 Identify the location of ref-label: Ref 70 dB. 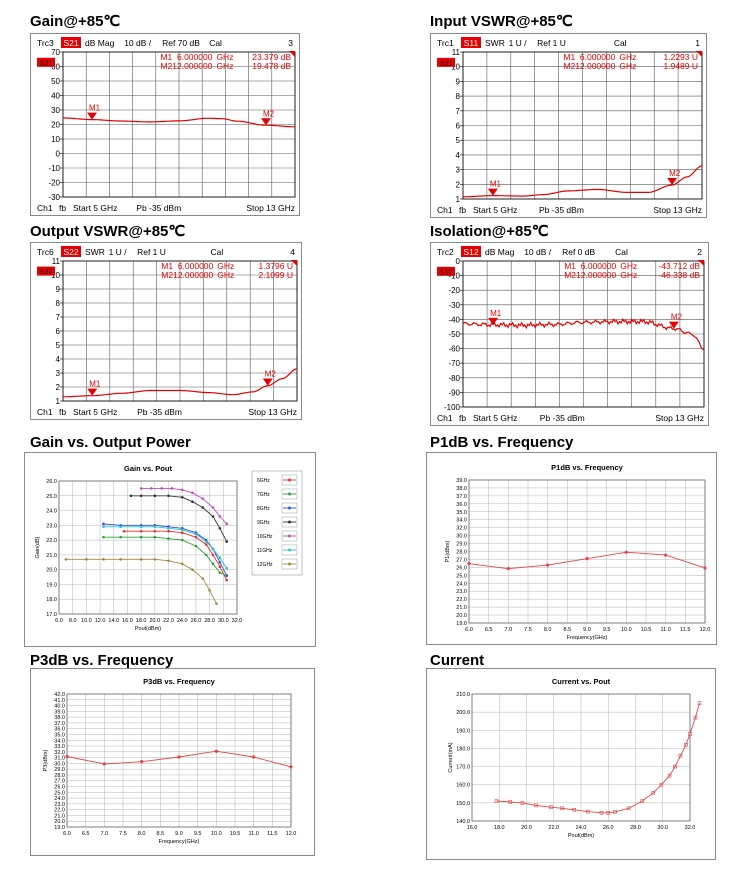
(181, 43).